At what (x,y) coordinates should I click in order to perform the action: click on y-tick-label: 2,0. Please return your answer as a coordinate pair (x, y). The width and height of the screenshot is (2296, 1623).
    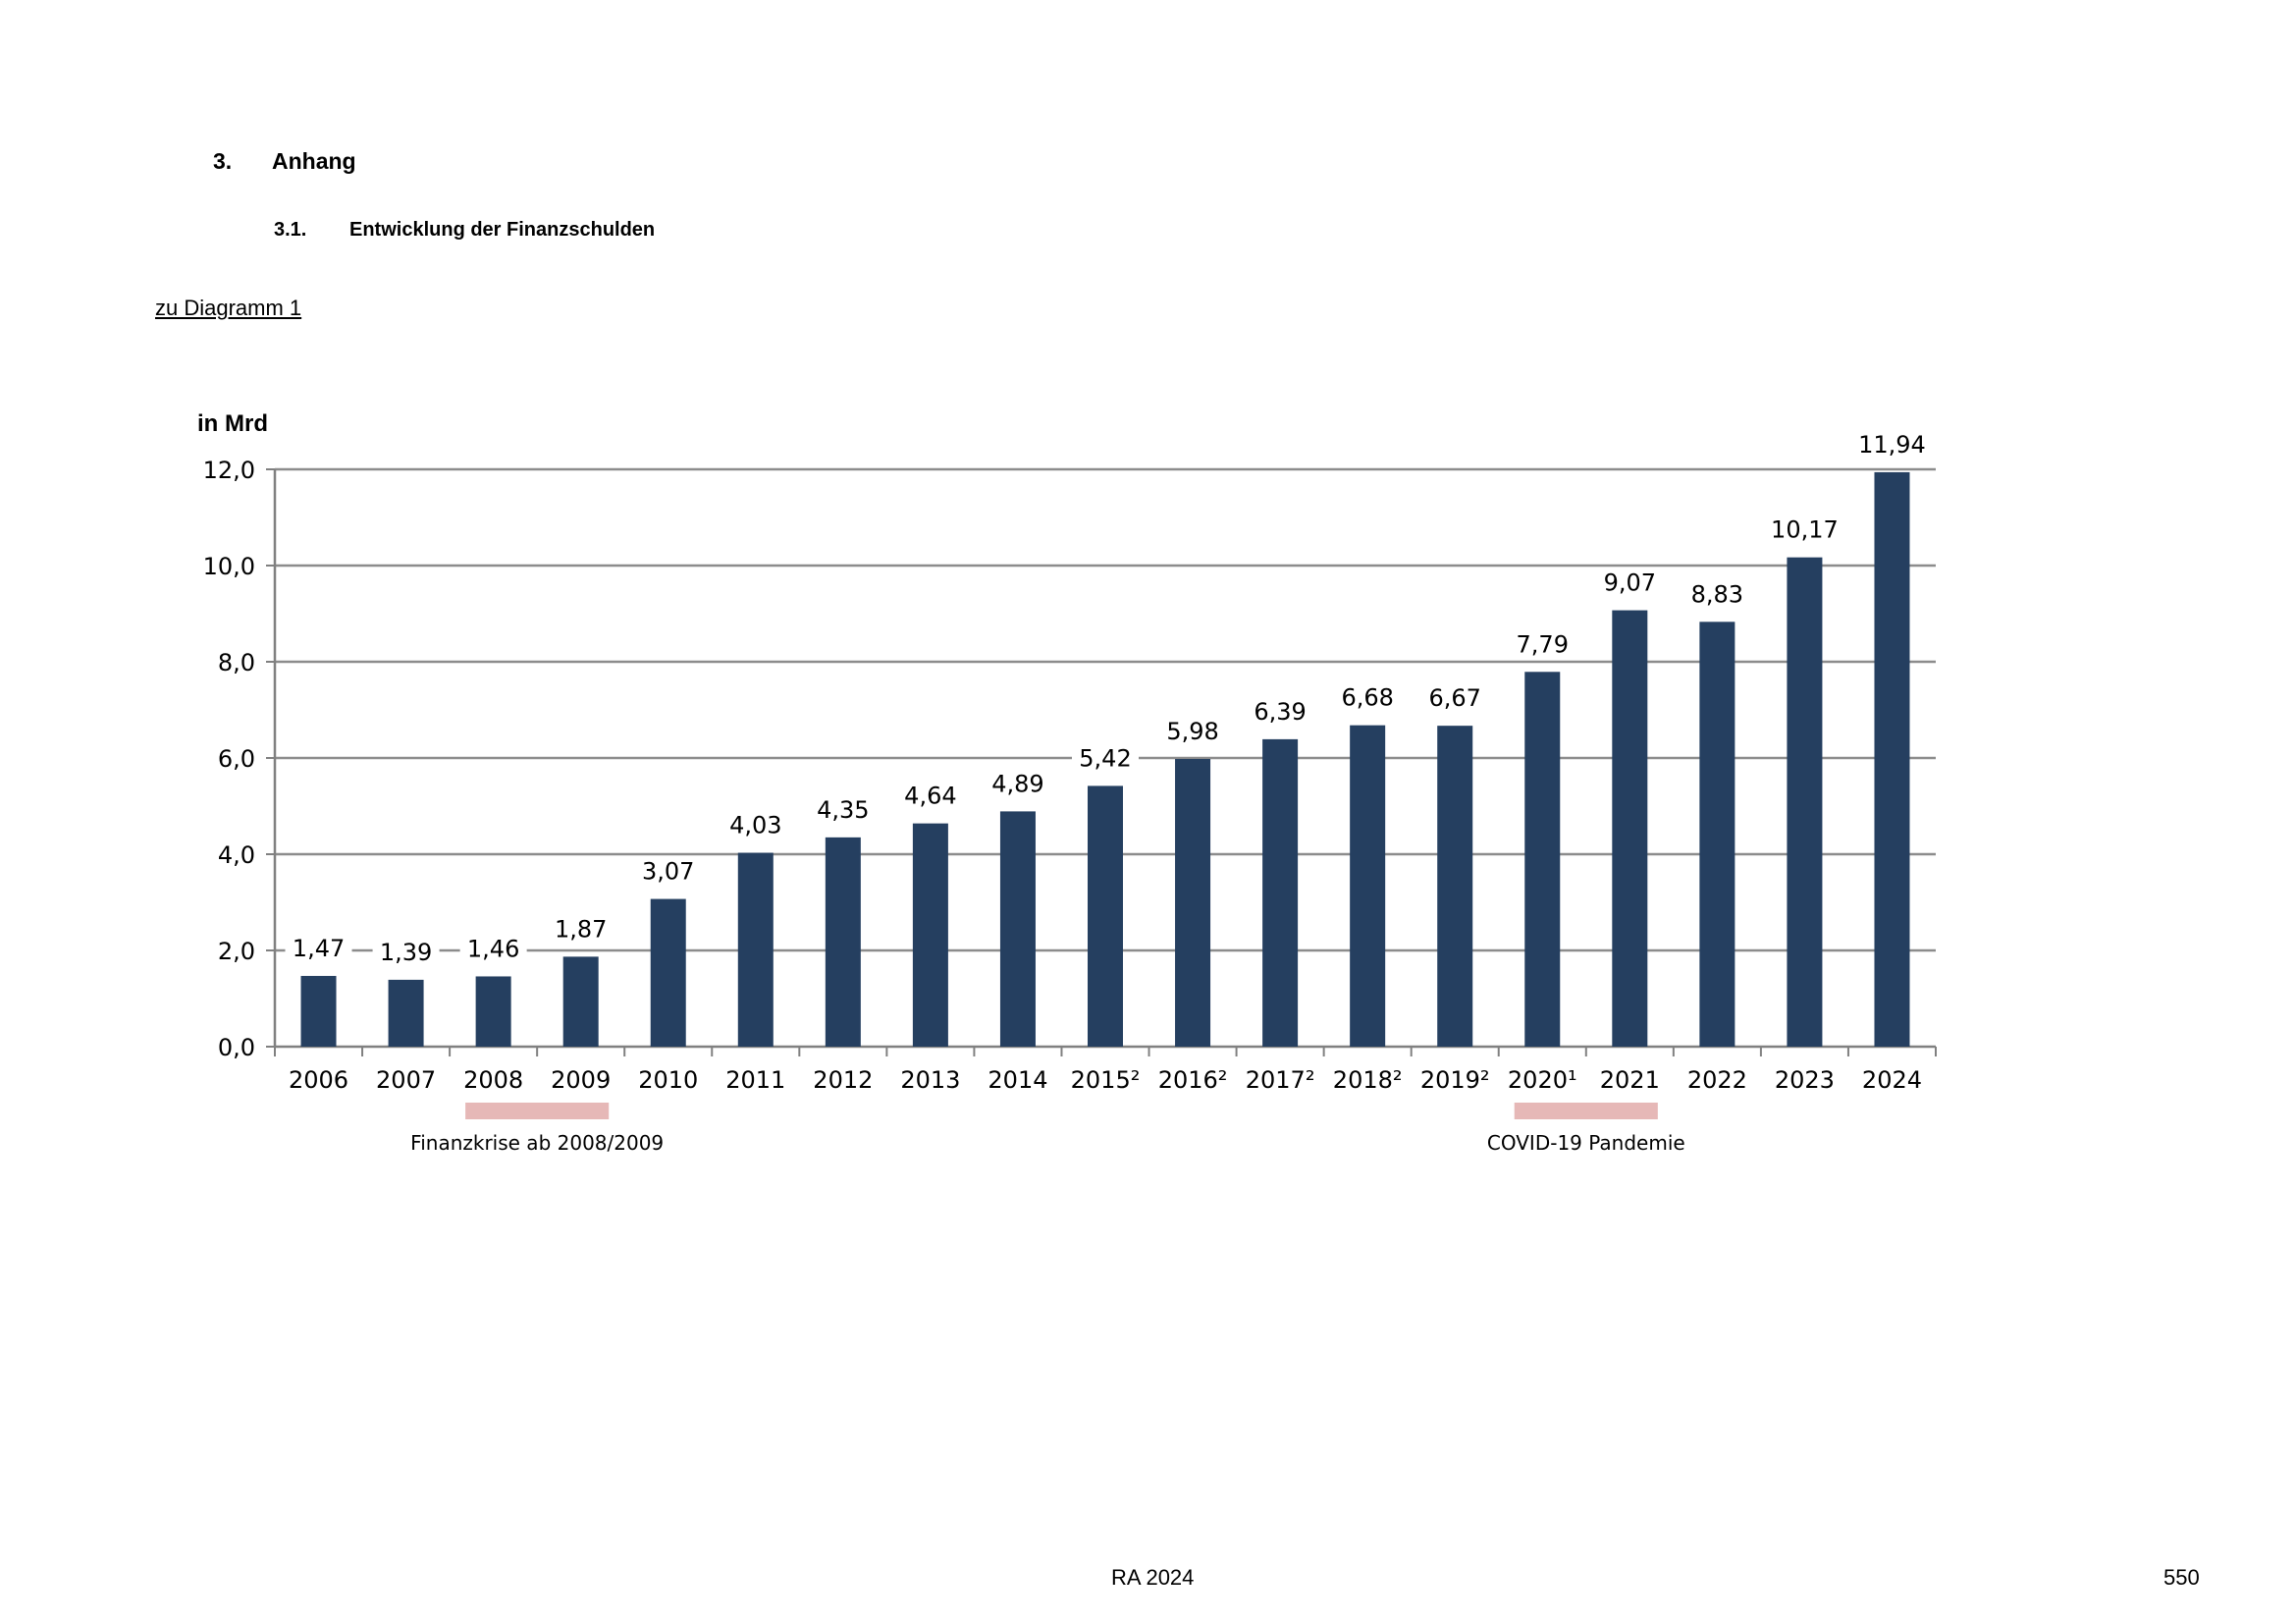
    Looking at the image, I should click on (236, 951).